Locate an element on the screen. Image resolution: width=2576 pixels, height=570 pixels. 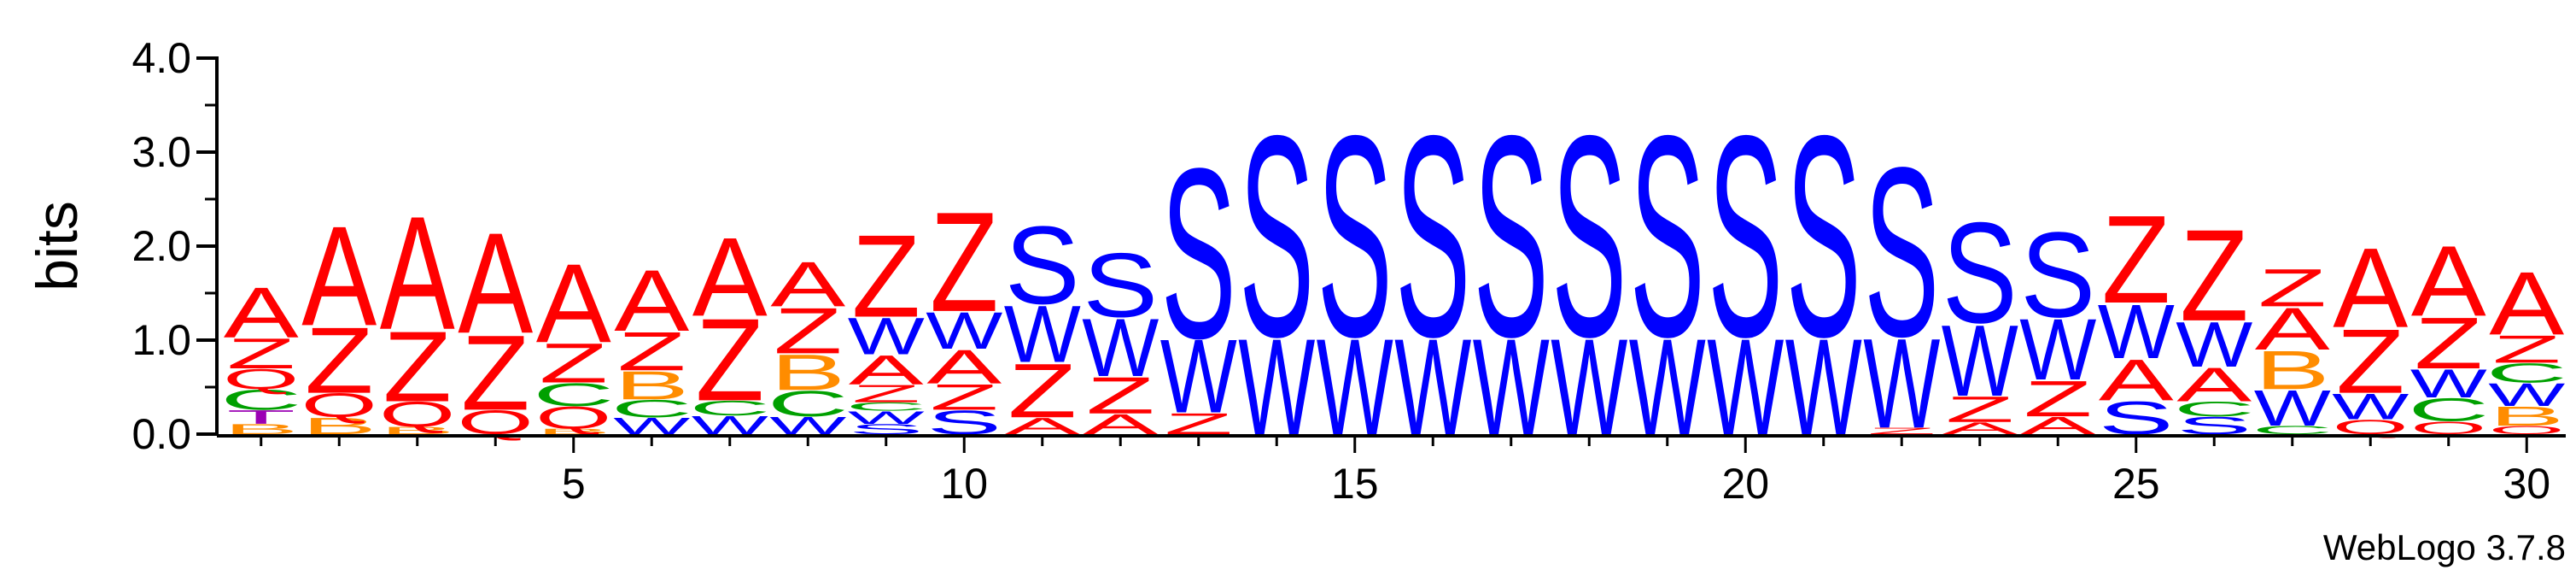
x-tick-label: 30 is located at coordinates (2526, 484).